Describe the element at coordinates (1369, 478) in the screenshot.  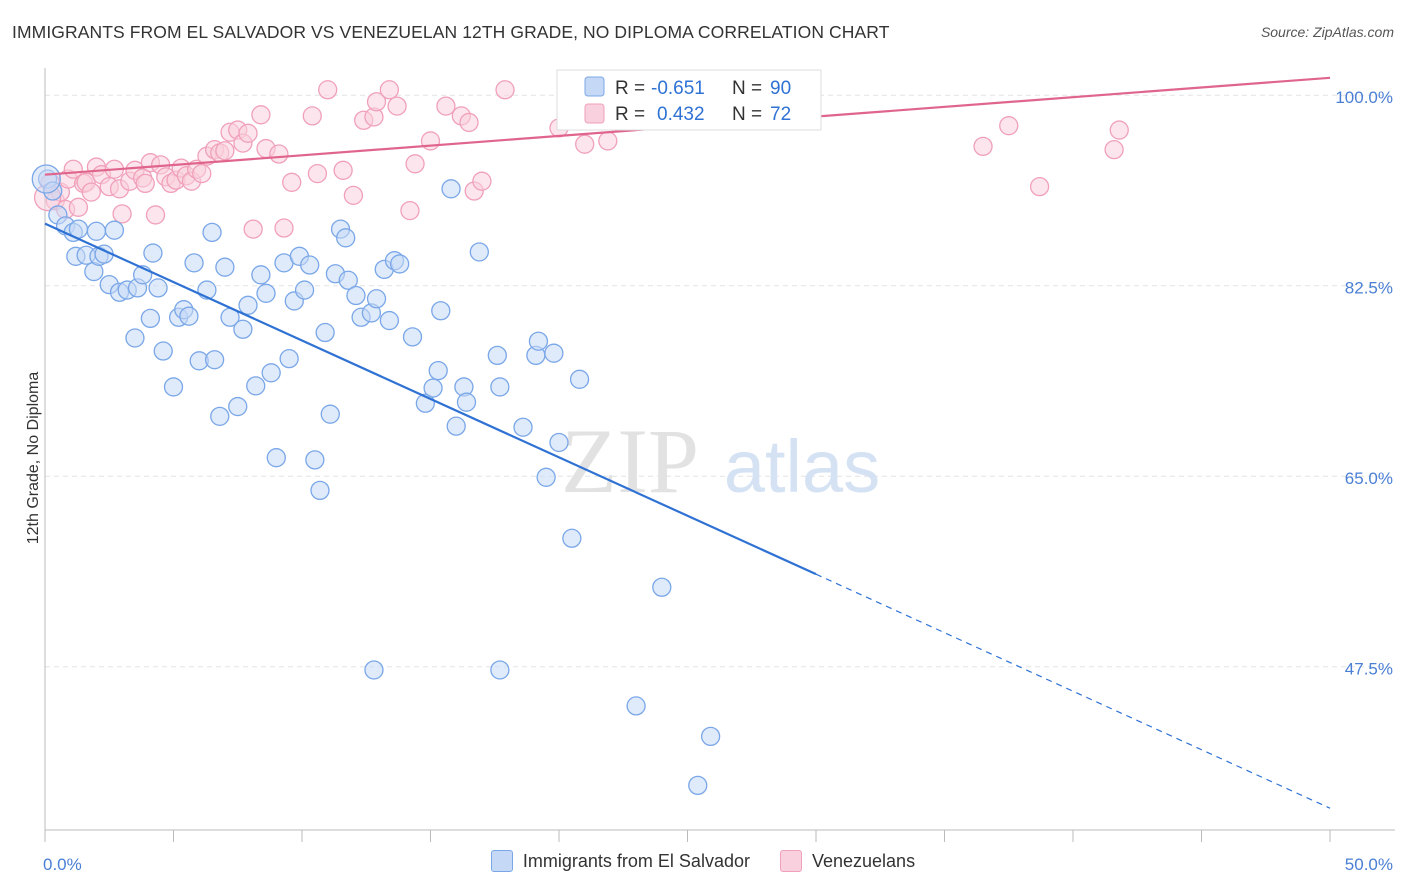
I see `y-tick-label: 65.0%` at that location.